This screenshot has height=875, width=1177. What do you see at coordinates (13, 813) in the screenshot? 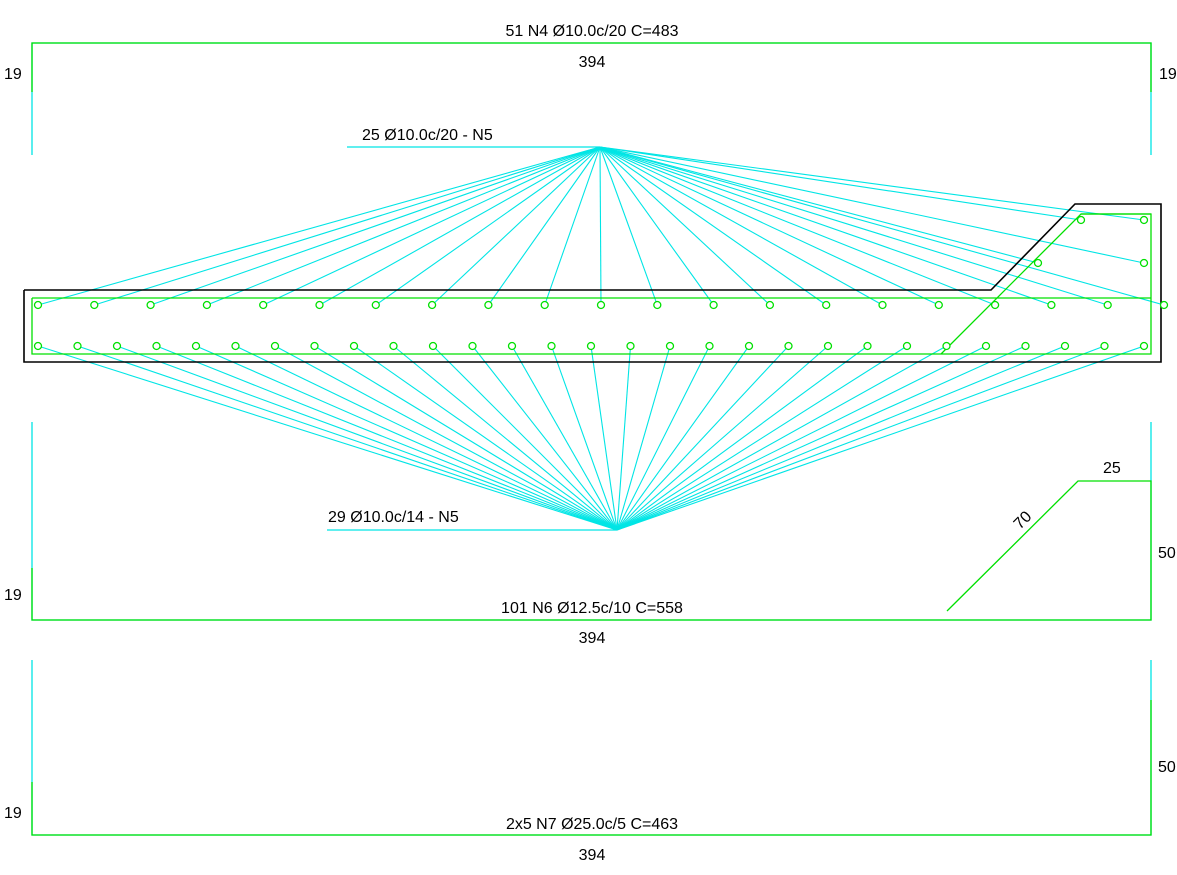
I see `n7-hook-left-label: 19` at bounding box center [13, 813].